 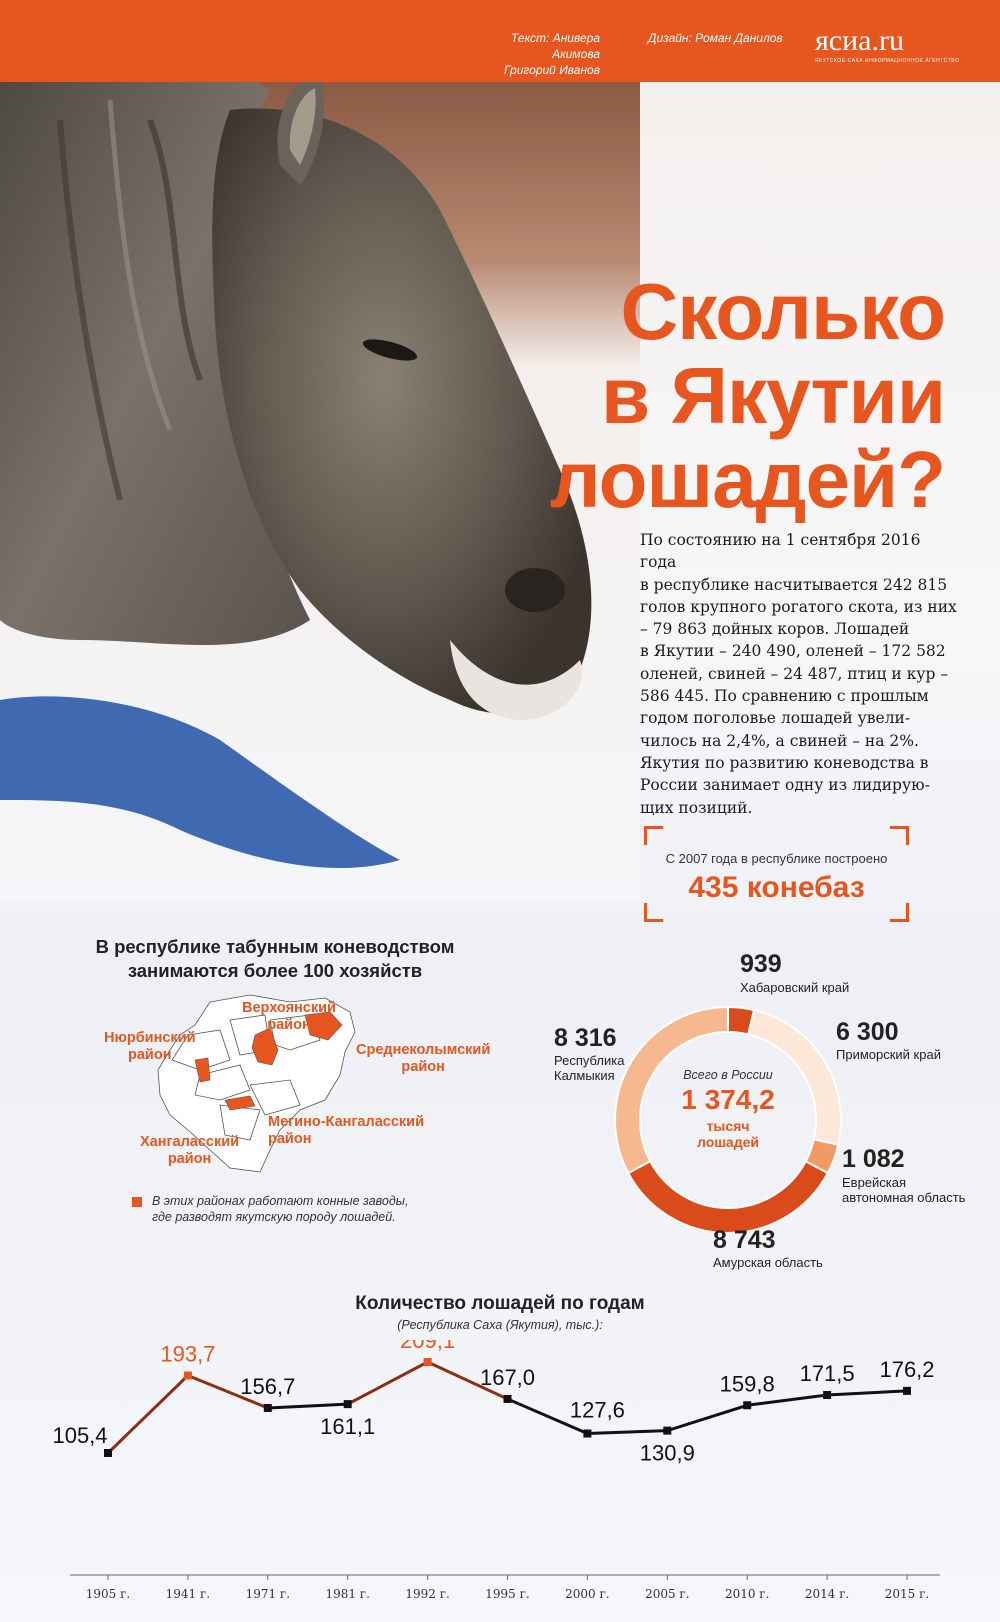 What do you see at coordinates (79, 1435) in the screenshot?
I see `data-label-0: 105,4` at bounding box center [79, 1435].